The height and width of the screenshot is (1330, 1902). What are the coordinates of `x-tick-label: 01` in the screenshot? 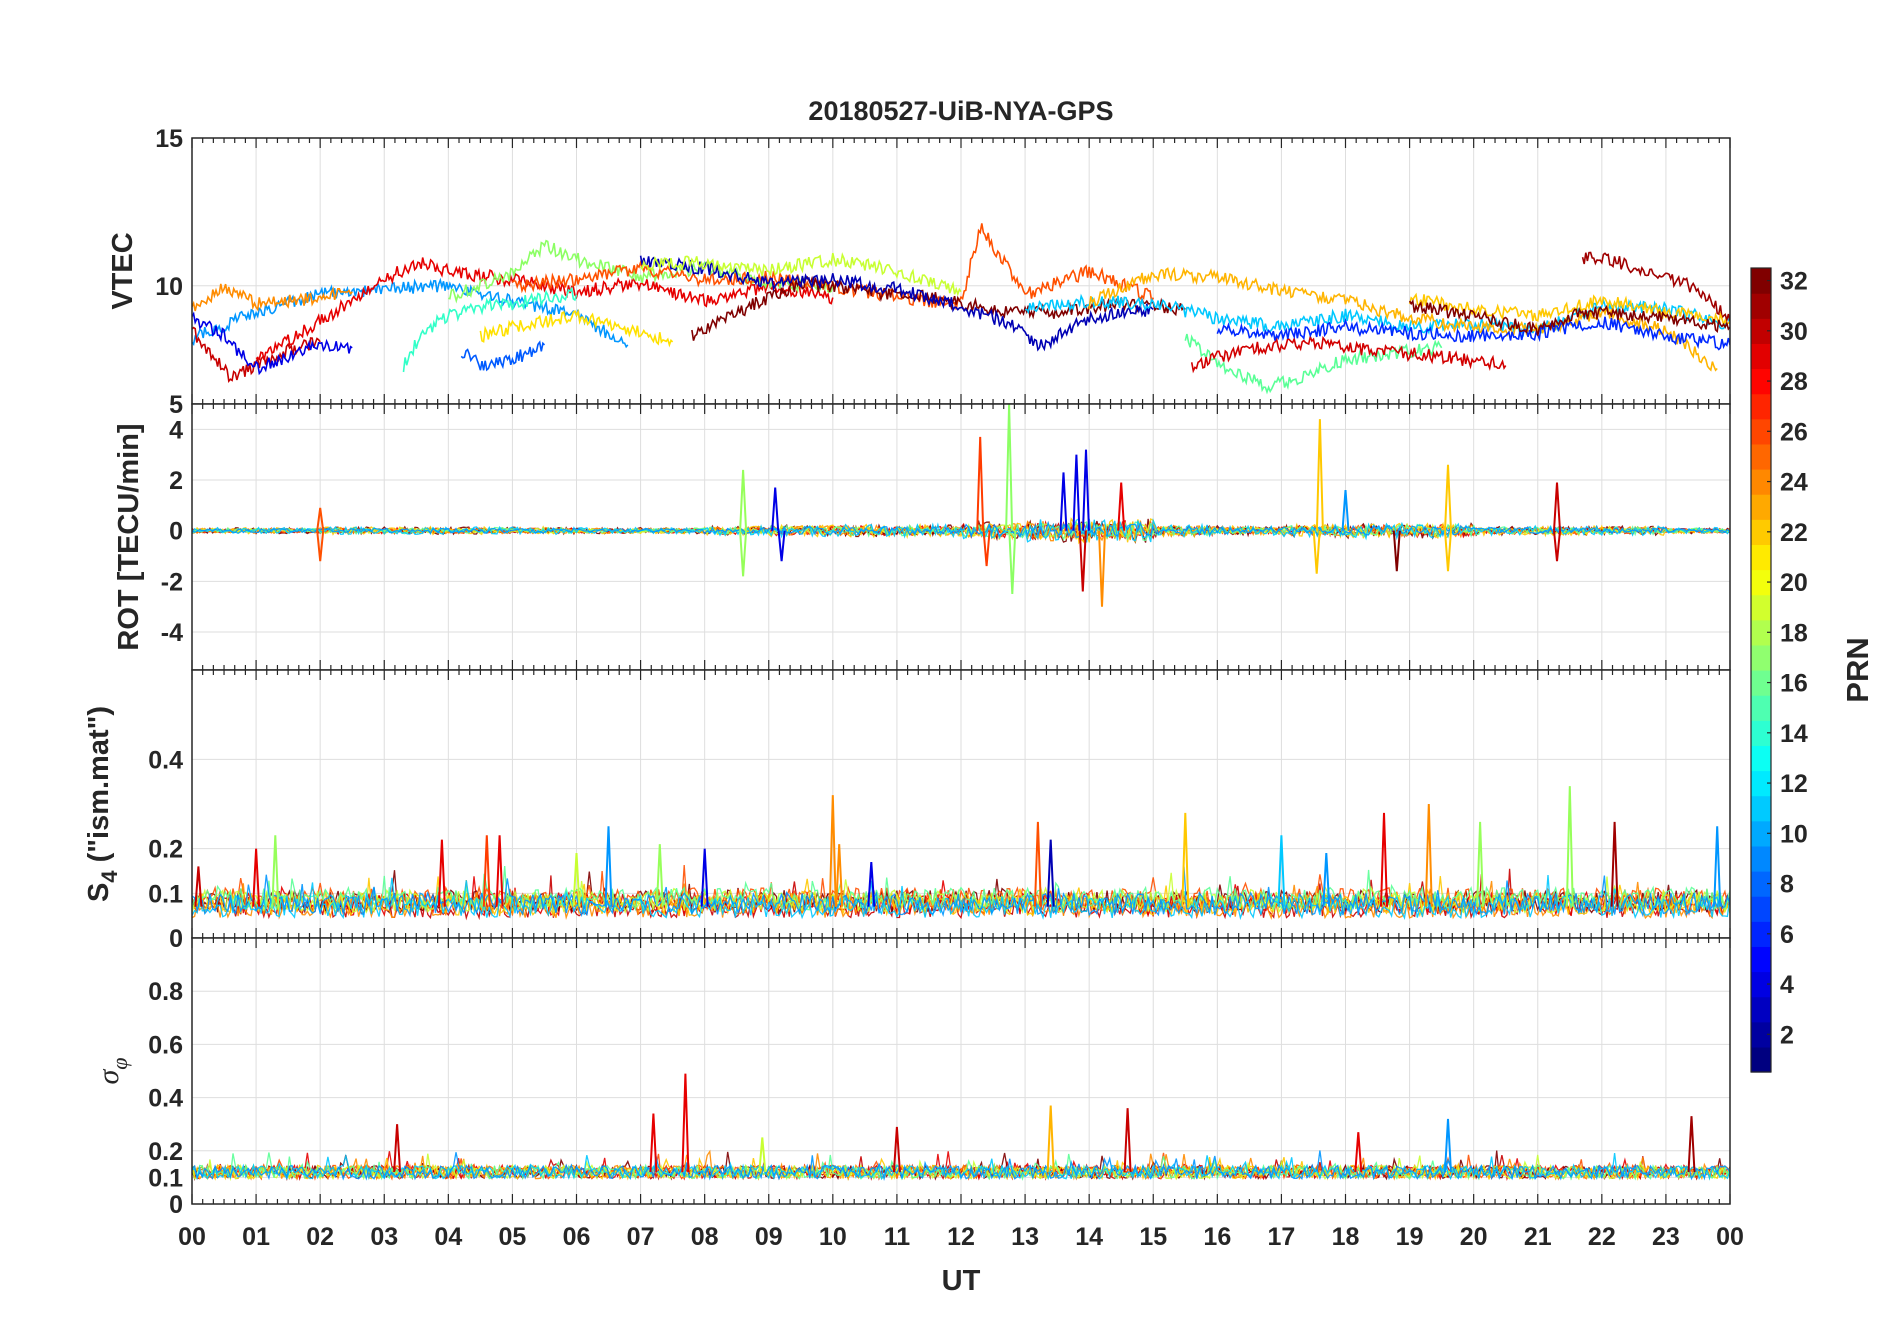 It's located at (256, 1237).